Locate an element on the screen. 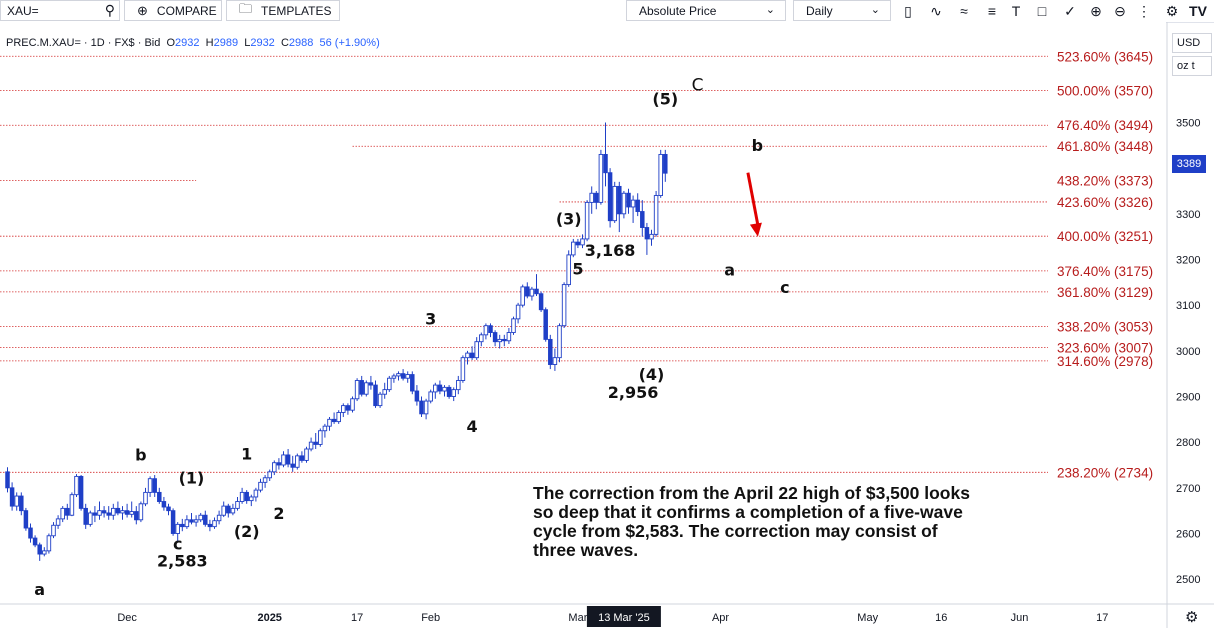 The width and height of the screenshot is (1214, 628). currency-selector: USD ⌄ is located at coordinates (1192, 47).